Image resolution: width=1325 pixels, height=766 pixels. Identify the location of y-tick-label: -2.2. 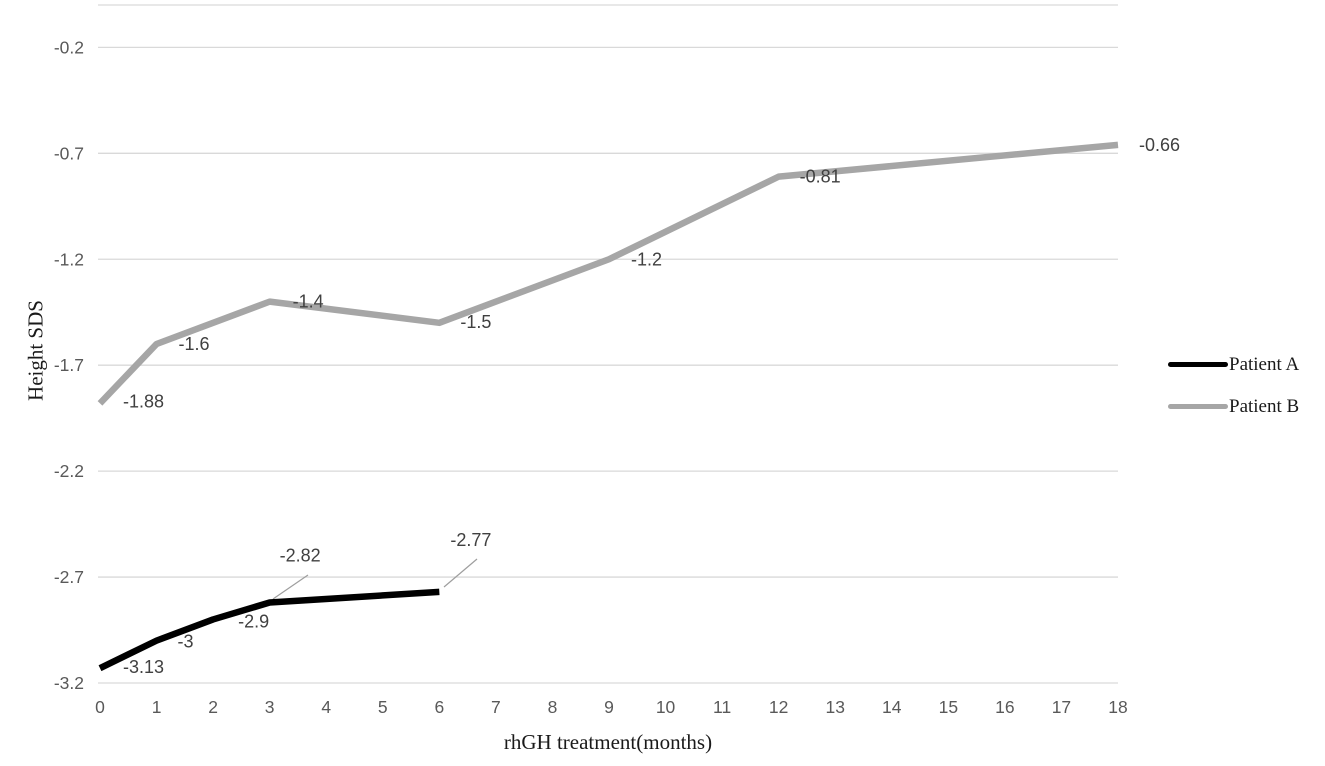
(69, 471).